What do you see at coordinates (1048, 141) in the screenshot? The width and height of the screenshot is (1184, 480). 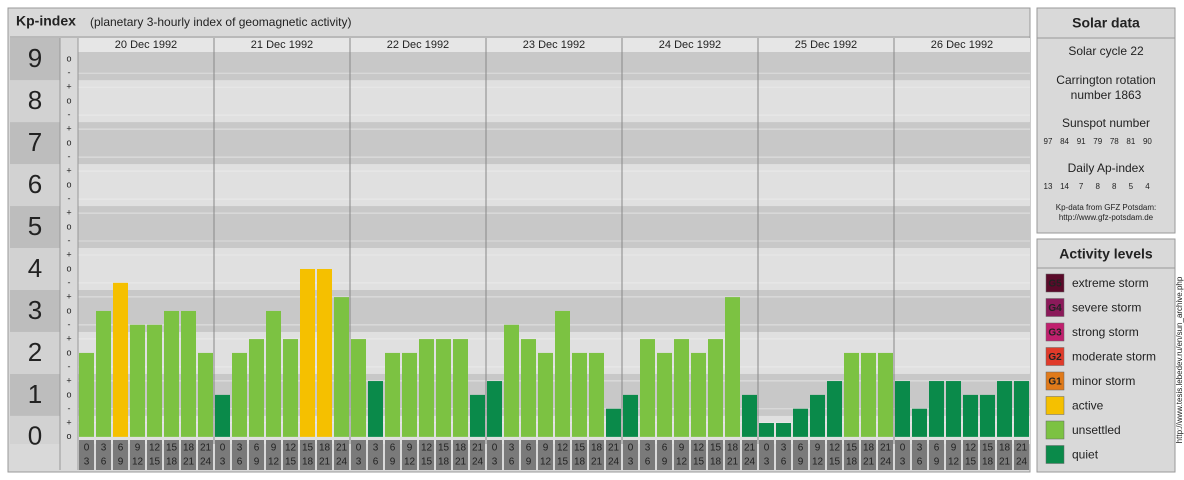 I see `sunspot-number: 97` at bounding box center [1048, 141].